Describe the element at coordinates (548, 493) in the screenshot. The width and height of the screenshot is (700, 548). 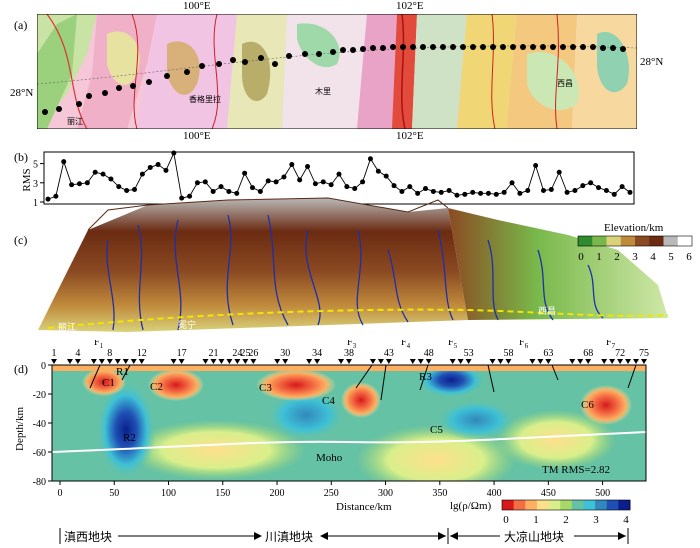
I see `distance-tick-label: 450` at that location.